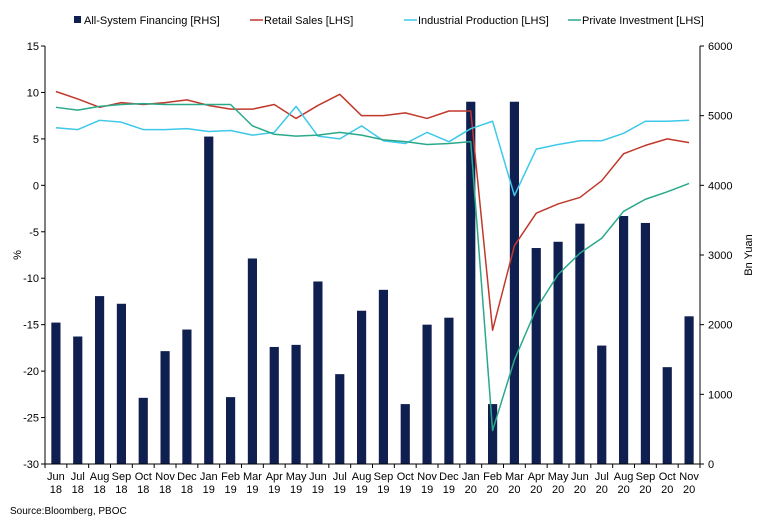 The height and width of the screenshot is (526, 770). What do you see at coordinates (252, 477) in the screenshot?
I see `x-tick-label-month: Mar` at bounding box center [252, 477].